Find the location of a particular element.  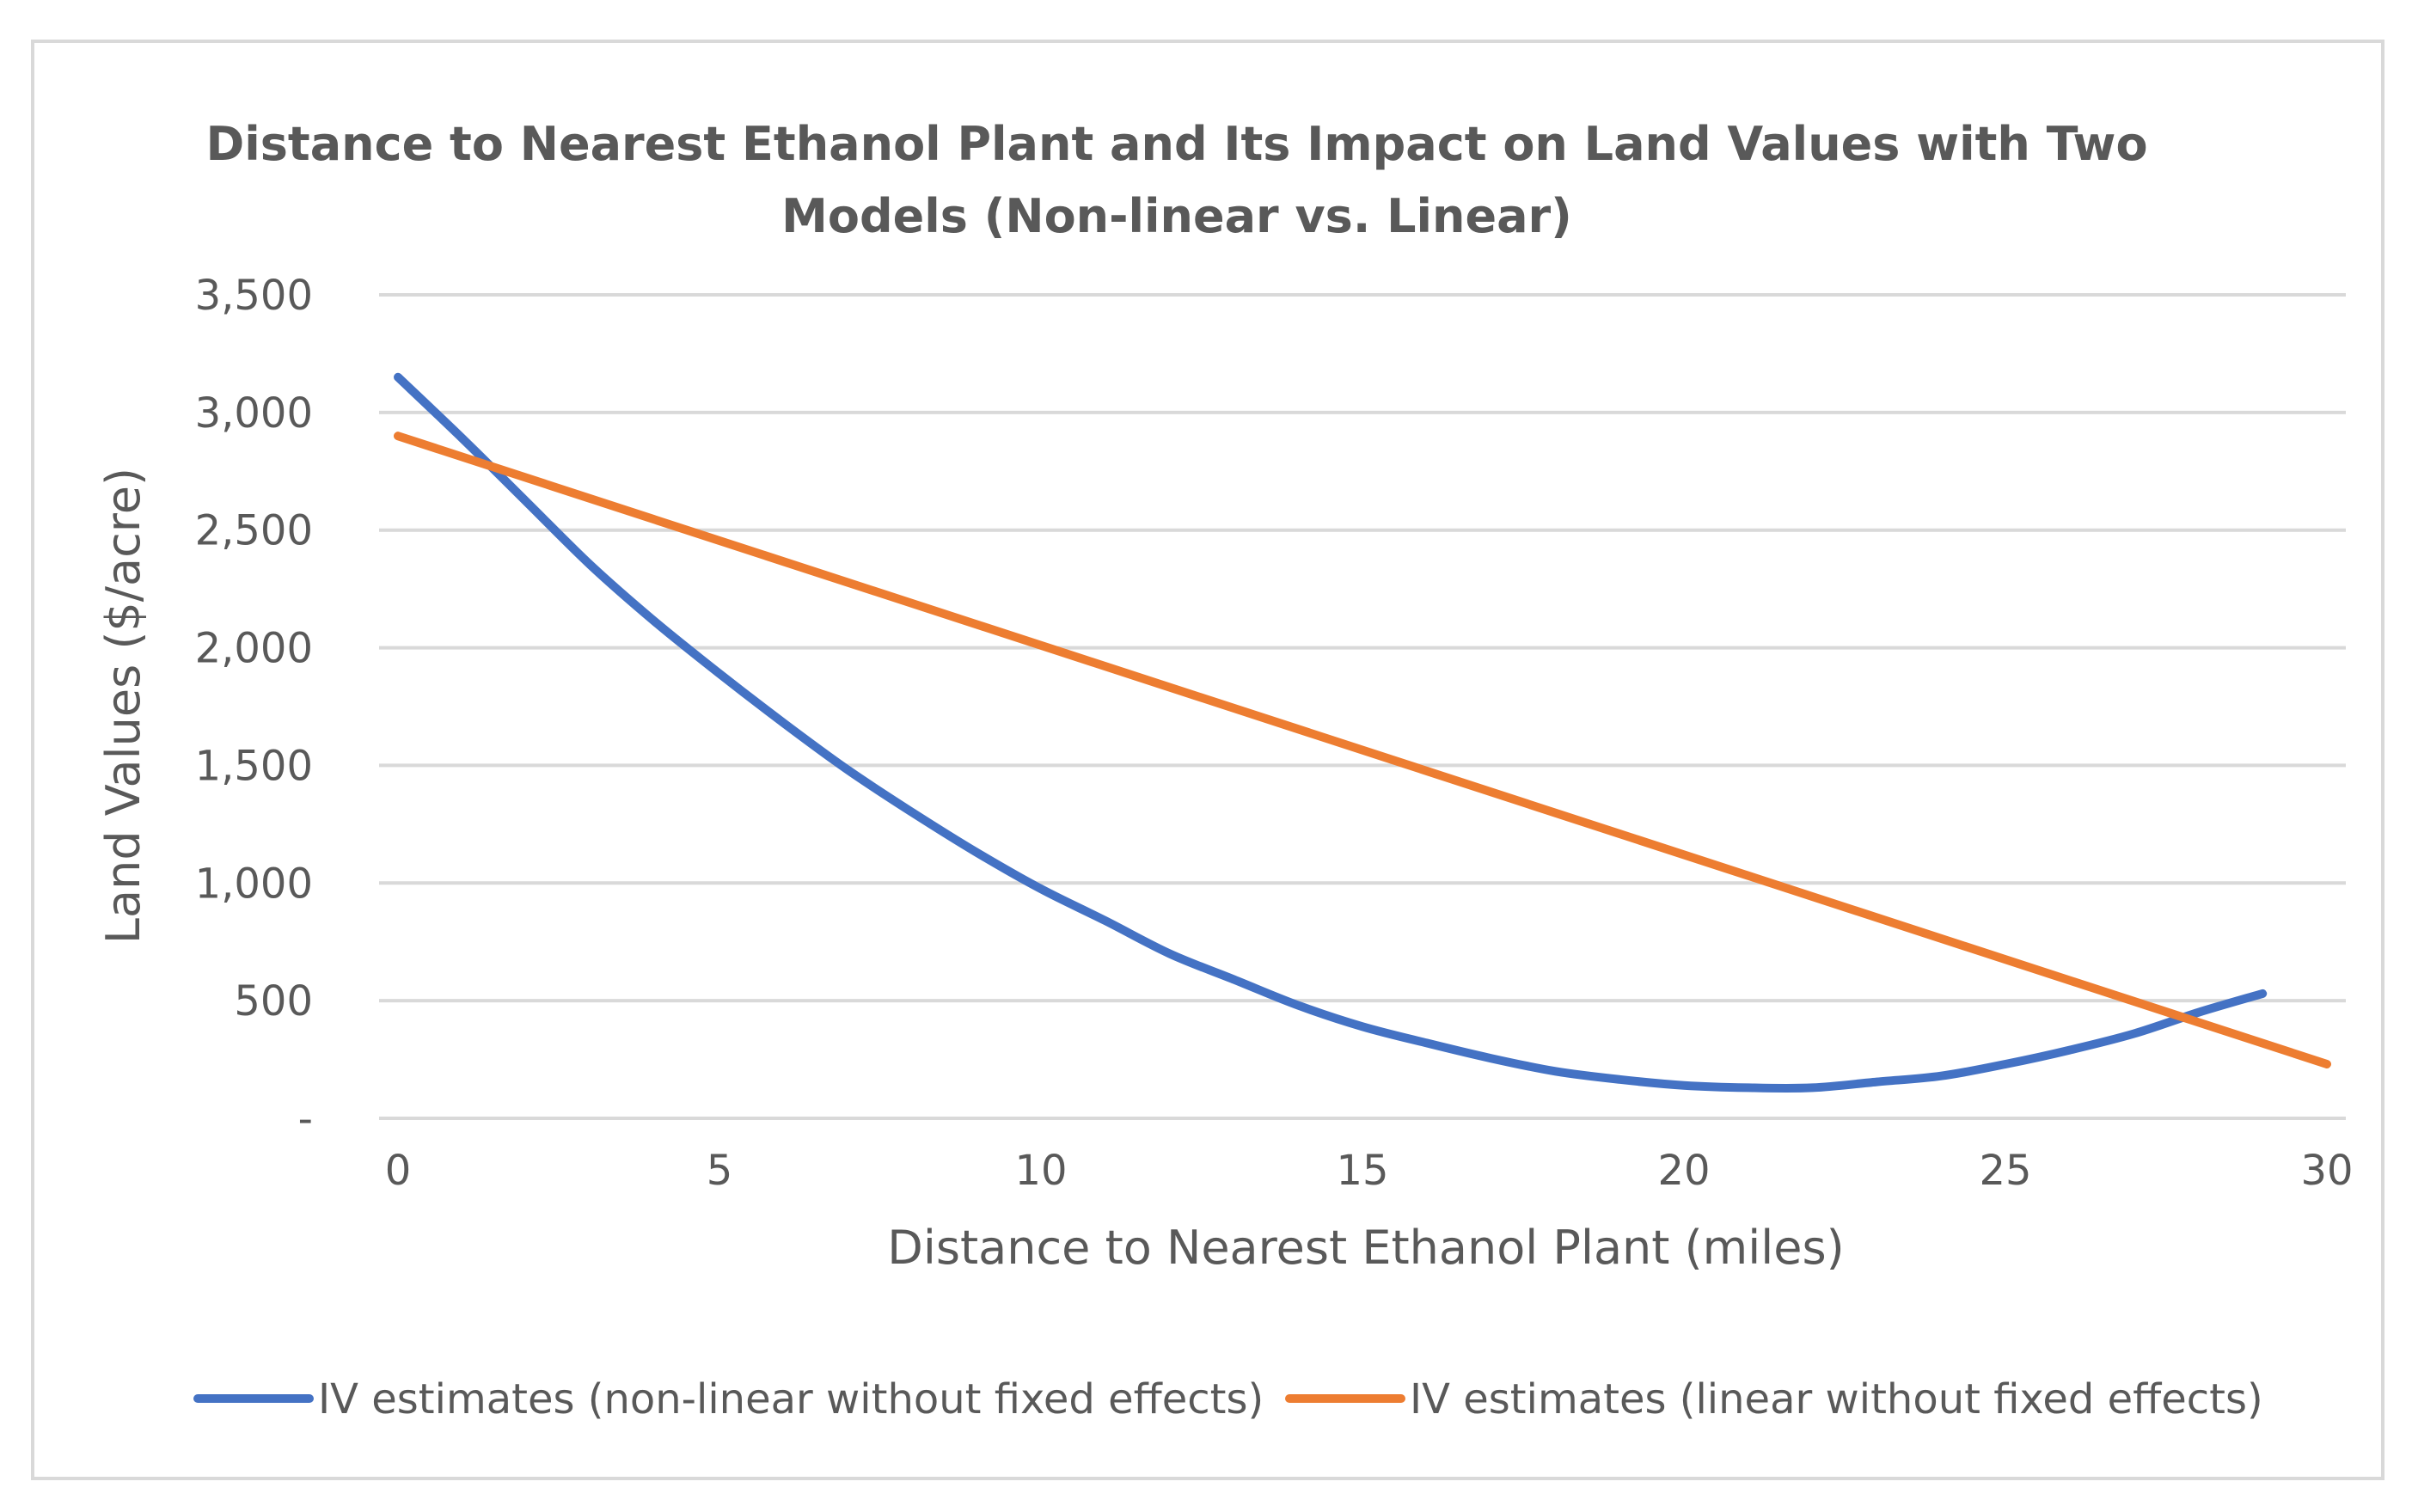

x-tick-label-20: 20 is located at coordinates (1684, 1171).